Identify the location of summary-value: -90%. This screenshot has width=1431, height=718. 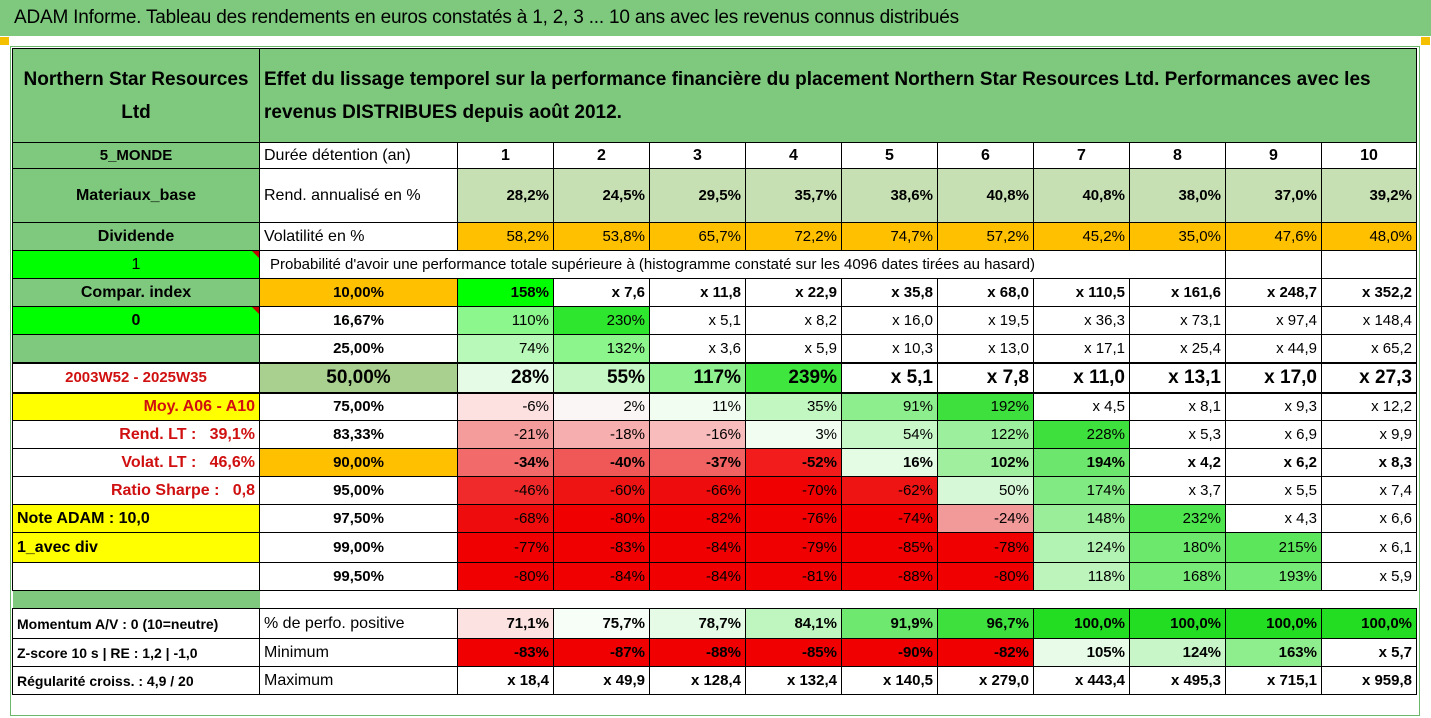
(889, 652).